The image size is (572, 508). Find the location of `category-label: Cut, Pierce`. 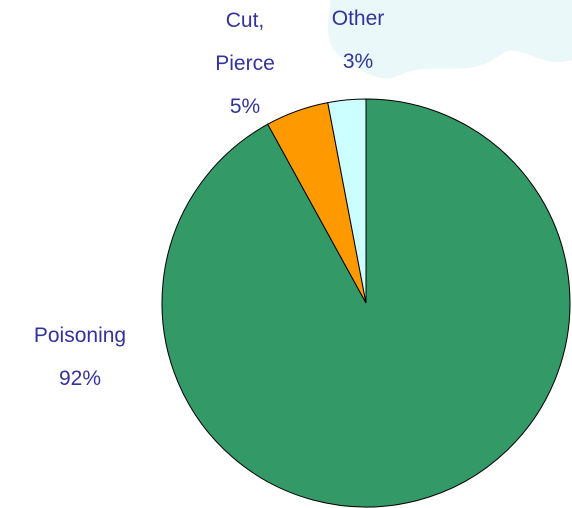

category-label: Cut, Pierce is located at coordinates (245, 42).